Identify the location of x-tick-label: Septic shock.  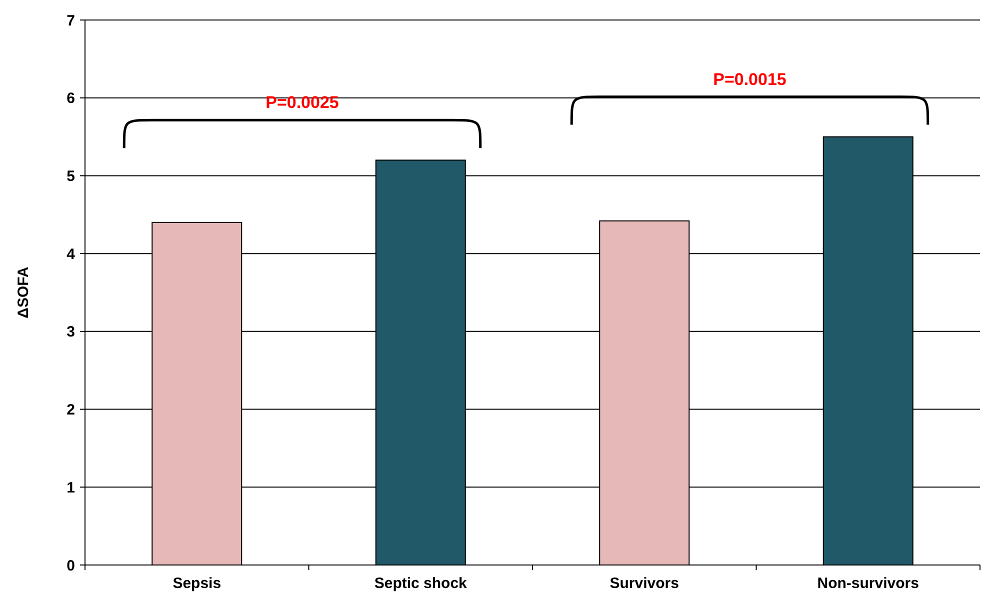
(421, 583).